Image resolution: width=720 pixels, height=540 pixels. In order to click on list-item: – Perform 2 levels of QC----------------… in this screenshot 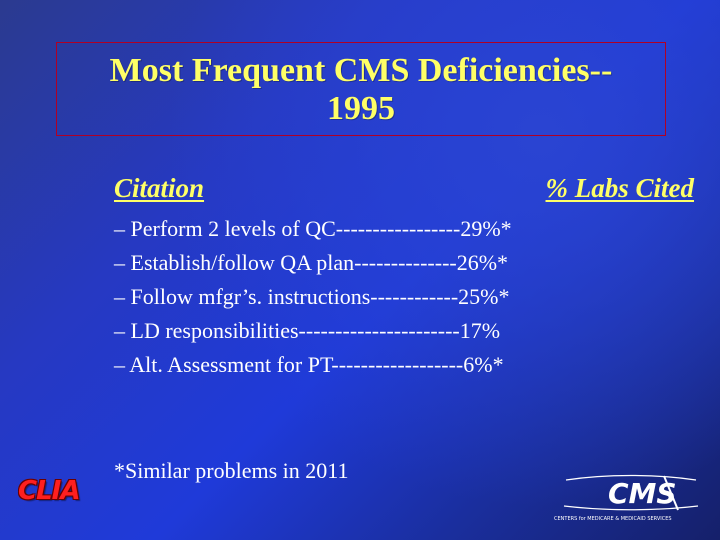, I will do `click(313, 228)`.